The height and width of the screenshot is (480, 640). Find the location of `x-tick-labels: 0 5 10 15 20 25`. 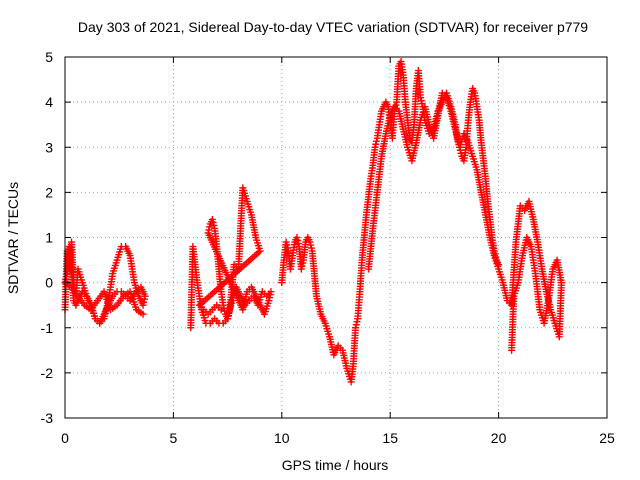

x-tick-labels: 0 5 10 15 20 25 is located at coordinates (338, 438).